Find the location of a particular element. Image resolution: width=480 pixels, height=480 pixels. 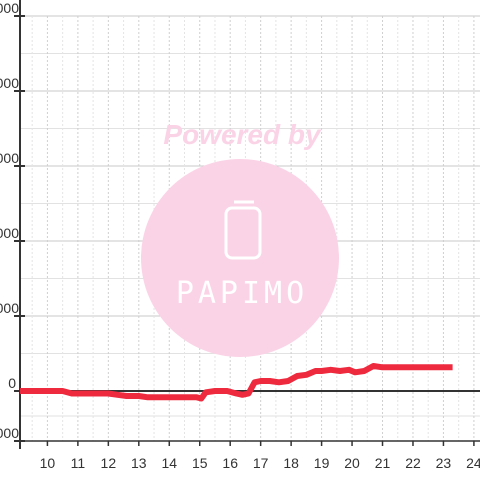

x-tick-label: 20 is located at coordinates (352, 463).